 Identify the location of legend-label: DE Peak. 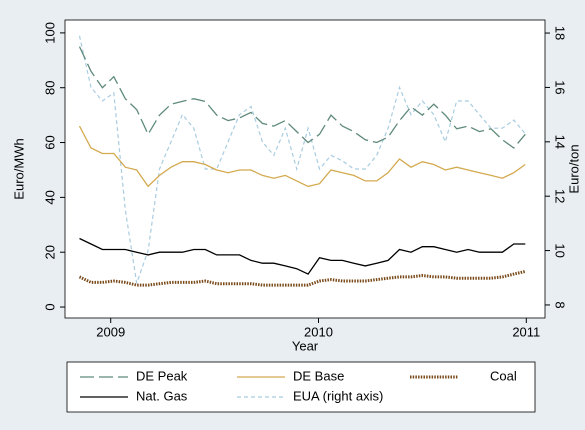
(162, 375).